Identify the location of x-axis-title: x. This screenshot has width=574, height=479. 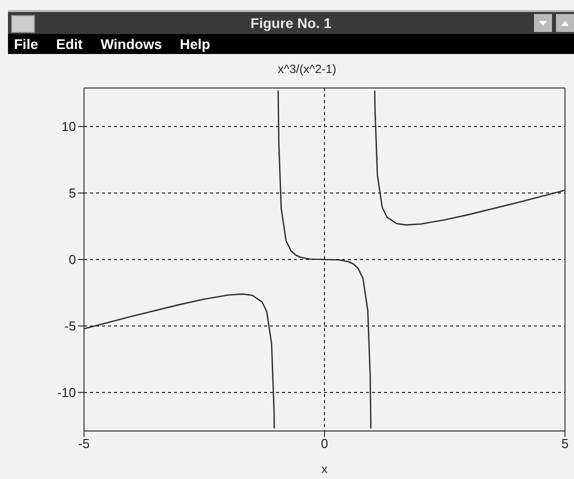
(325, 469).